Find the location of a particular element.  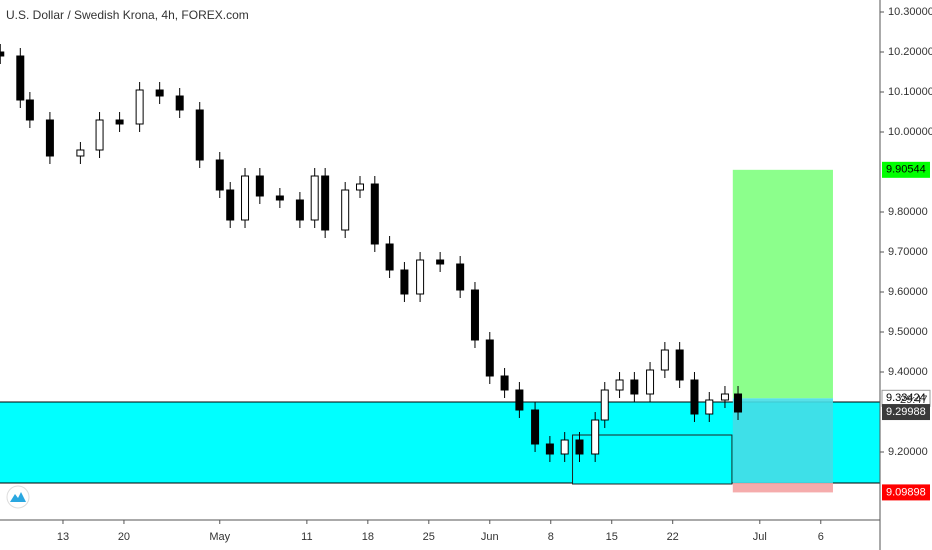

price-tag-label: 9.33424 is located at coordinates (906, 398).